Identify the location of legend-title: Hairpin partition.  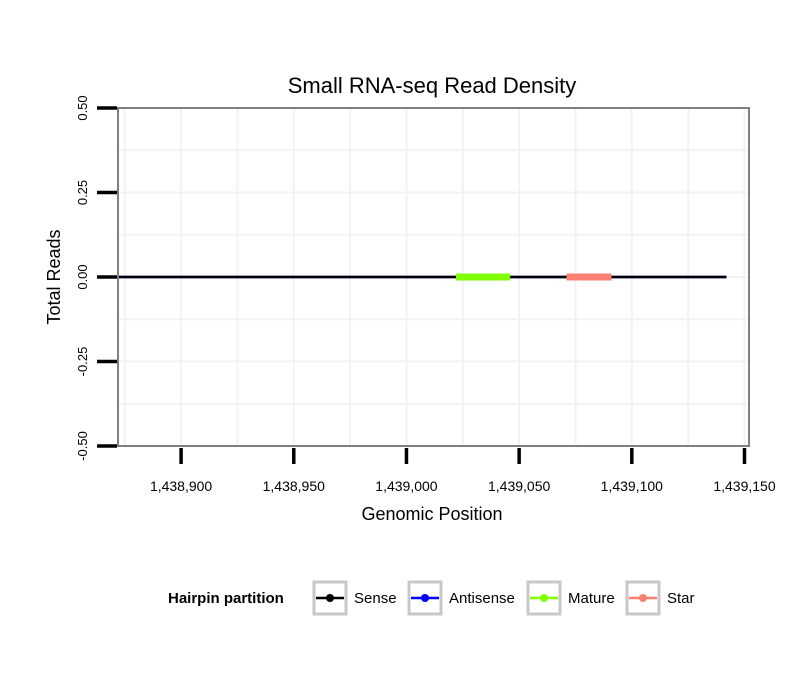
(226, 598).